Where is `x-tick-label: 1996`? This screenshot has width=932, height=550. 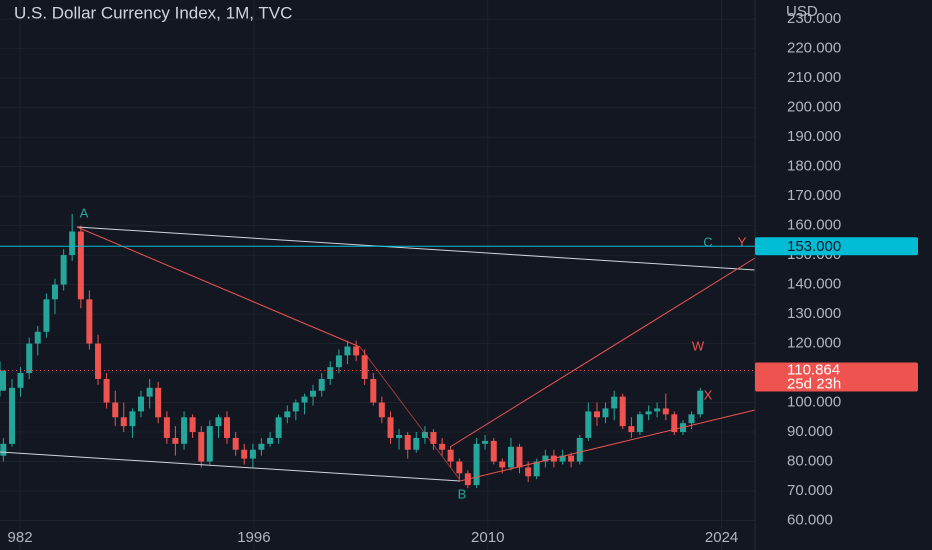 x-tick-label: 1996 is located at coordinates (253, 537).